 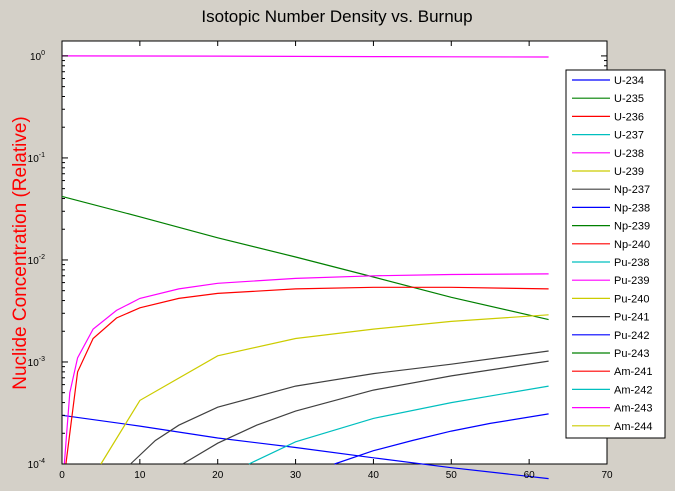 I want to click on legend-label: U-235, so click(x=629, y=99).